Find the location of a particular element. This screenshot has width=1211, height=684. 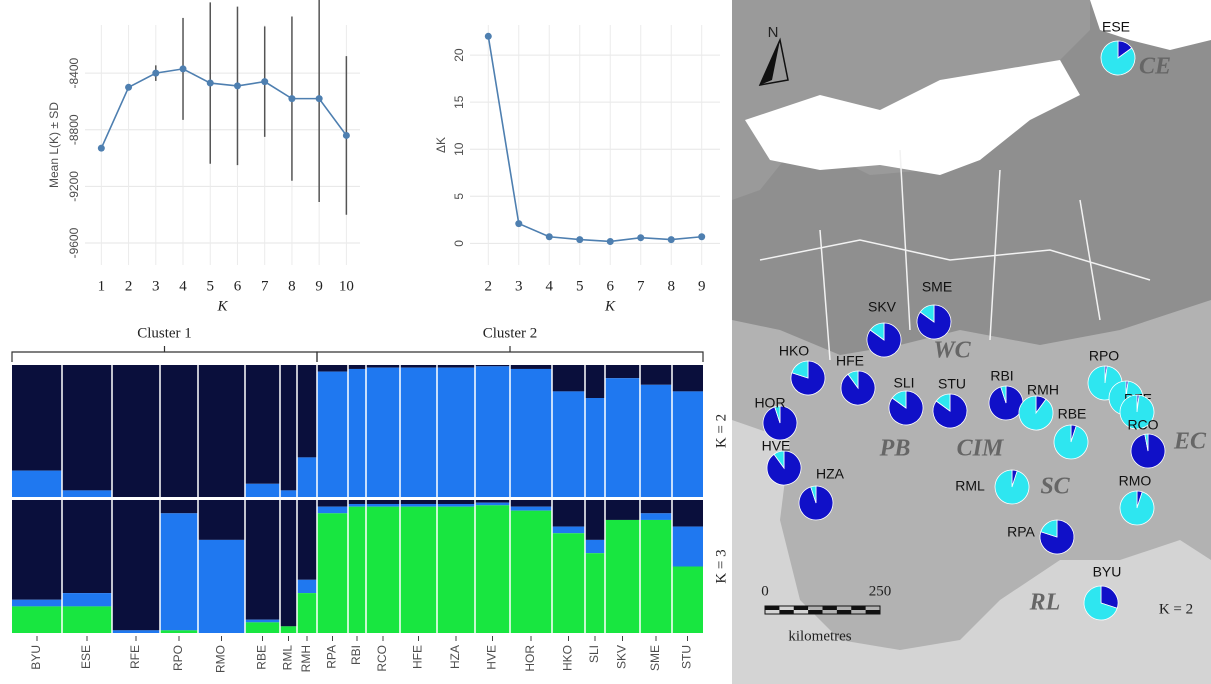

scale-tick-label: 250 is located at coordinates (880, 591).